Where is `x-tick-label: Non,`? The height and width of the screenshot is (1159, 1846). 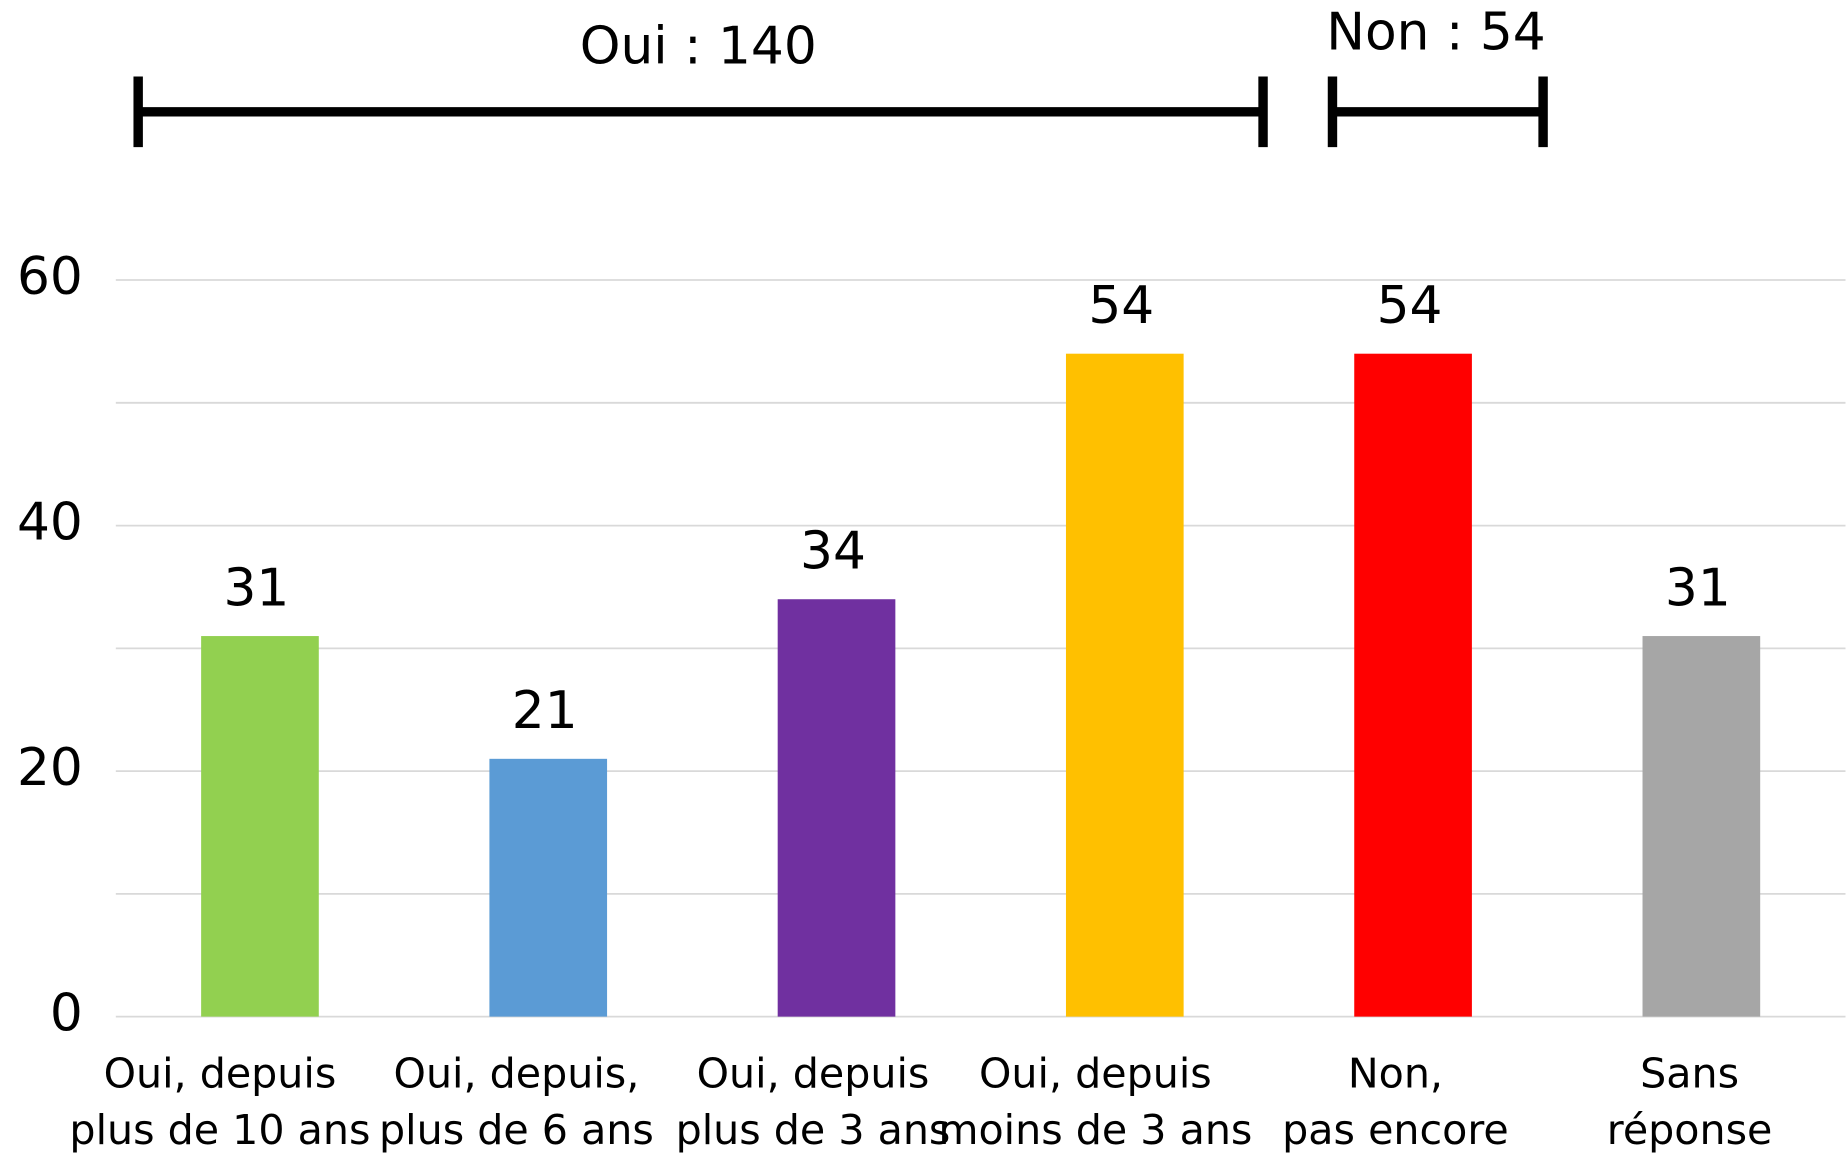
x-tick-label: Non, is located at coordinates (1395, 1074).